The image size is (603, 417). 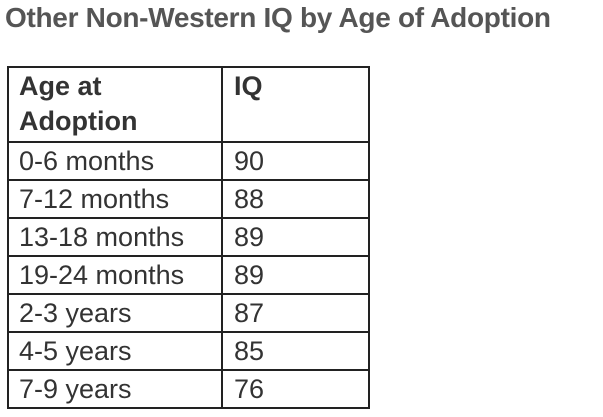 I want to click on cell-iq: 76, so click(x=295, y=389).